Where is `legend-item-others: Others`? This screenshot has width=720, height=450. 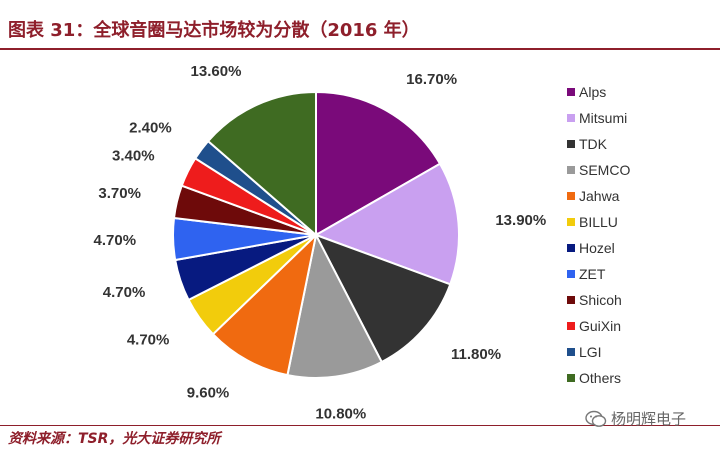 legend-item-others: Others is located at coordinates (598, 378).